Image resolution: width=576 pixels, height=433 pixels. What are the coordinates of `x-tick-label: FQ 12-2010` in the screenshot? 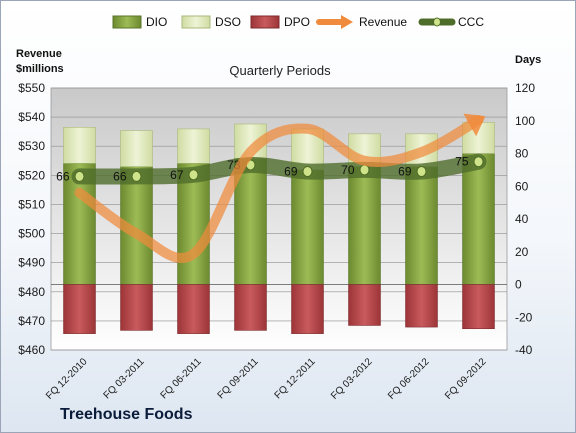 It's located at (67, 379).